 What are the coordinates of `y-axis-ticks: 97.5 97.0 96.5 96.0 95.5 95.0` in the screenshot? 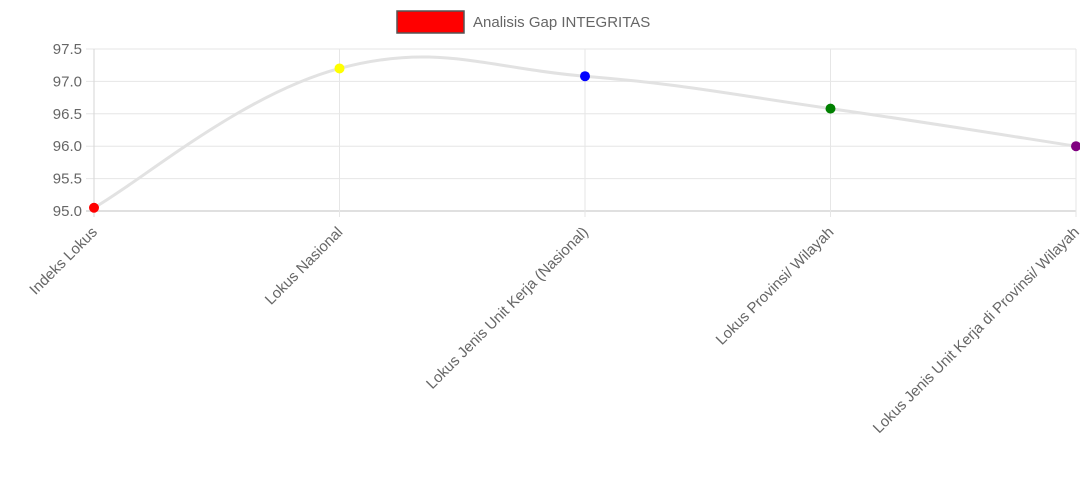 It's located at (67, 130).